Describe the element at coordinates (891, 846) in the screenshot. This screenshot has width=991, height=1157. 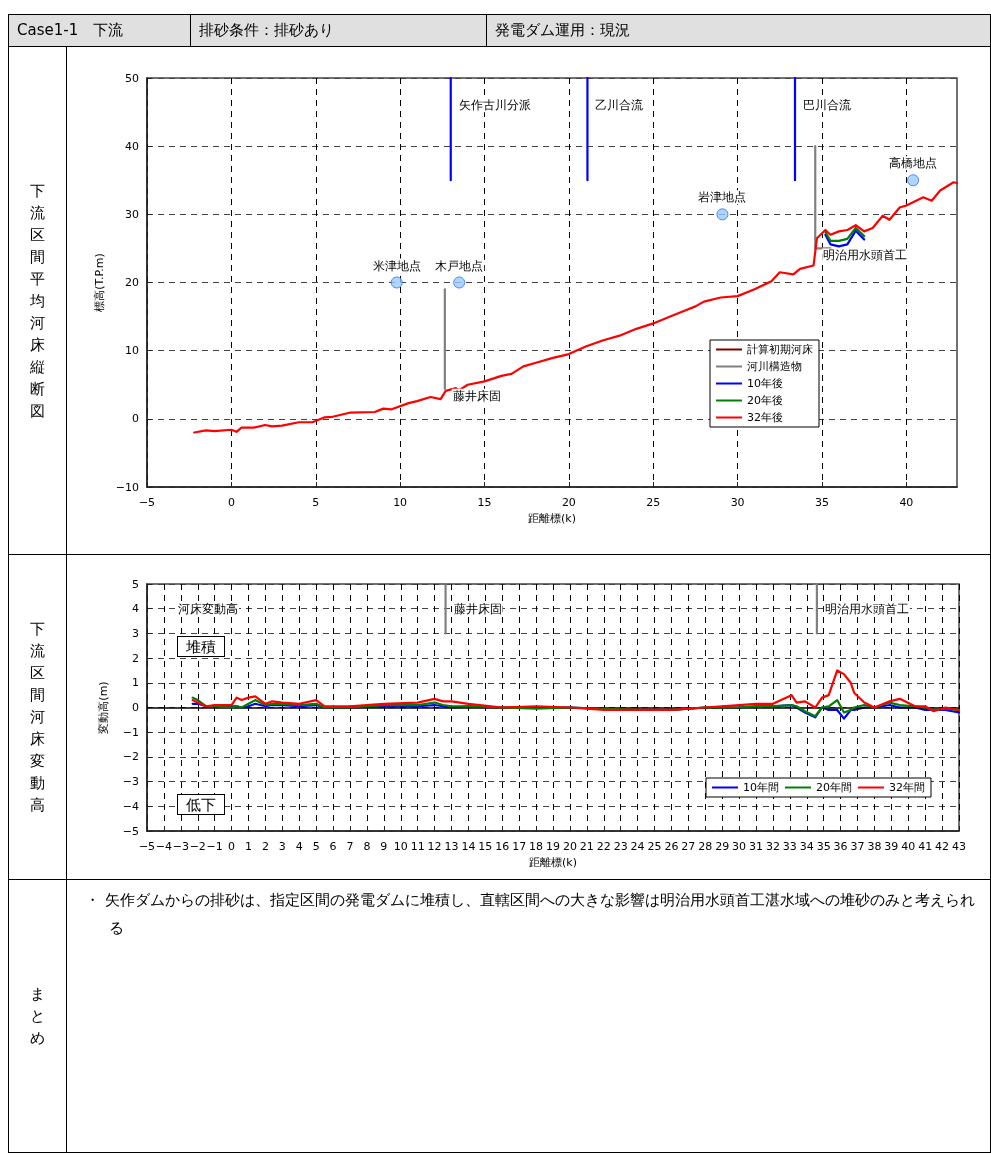
I see `x-tick-label: 39` at that location.